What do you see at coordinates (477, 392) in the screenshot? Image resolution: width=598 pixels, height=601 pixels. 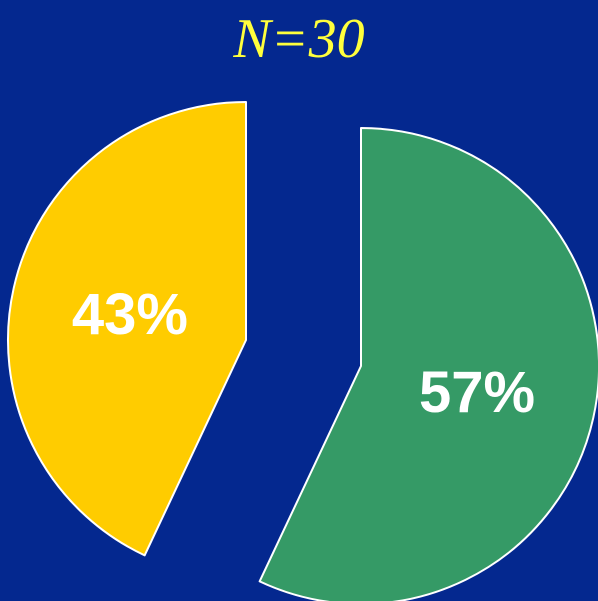 I see `pie-slice-label-1: 57%` at bounding box center [477, 392].